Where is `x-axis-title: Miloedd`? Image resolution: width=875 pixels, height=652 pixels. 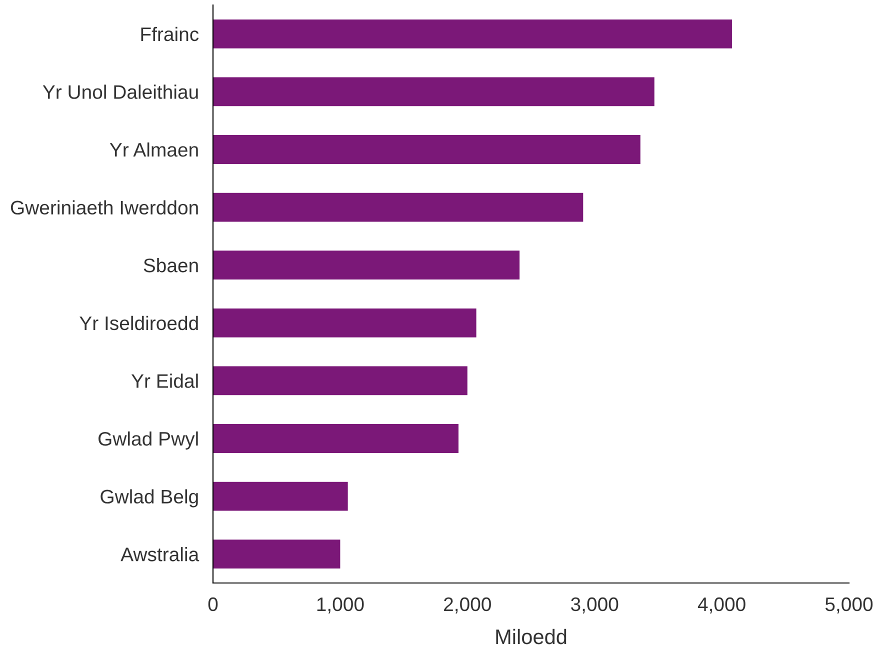
x-axis-title: Miloedd is located at coordinates (531, 636).